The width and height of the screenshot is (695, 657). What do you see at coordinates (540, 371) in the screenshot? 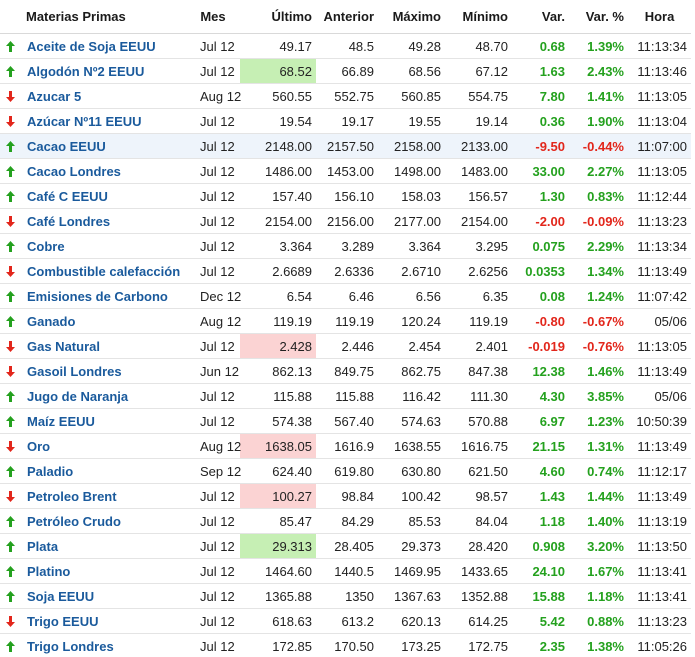
I see `change-cell: 12.38` at bounding box center [540, 371].